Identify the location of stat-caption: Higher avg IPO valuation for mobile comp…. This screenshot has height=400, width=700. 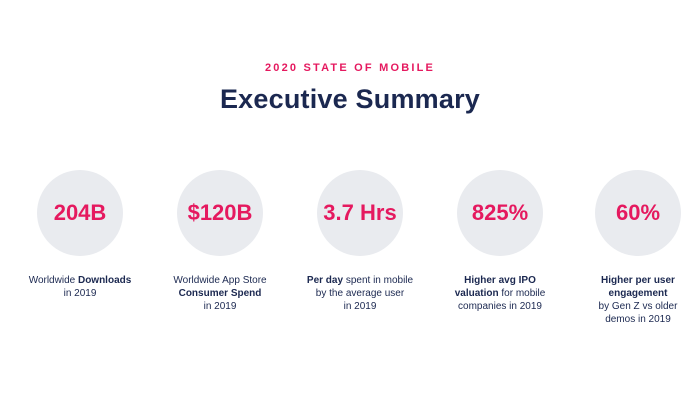
(500, 293).